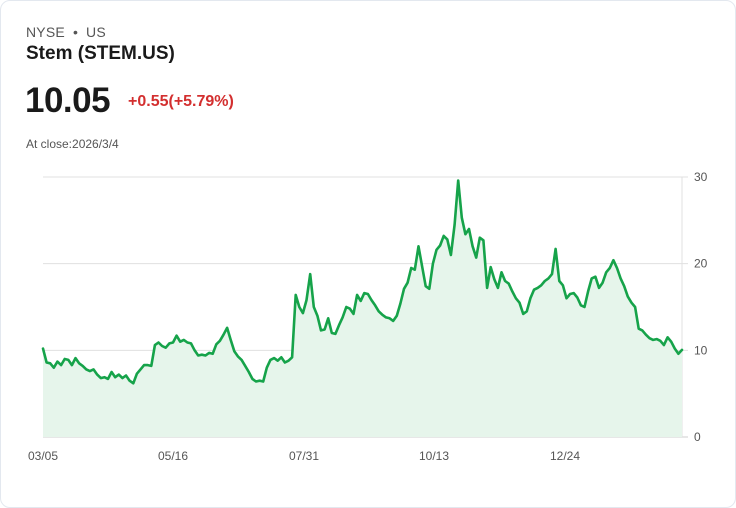 Image resolution: width=736 pixels, height=508 pixels. Describe the element at coordinates (72, 144) in the screenshot. I see `close-date: At close:2026/3/4` at that location.